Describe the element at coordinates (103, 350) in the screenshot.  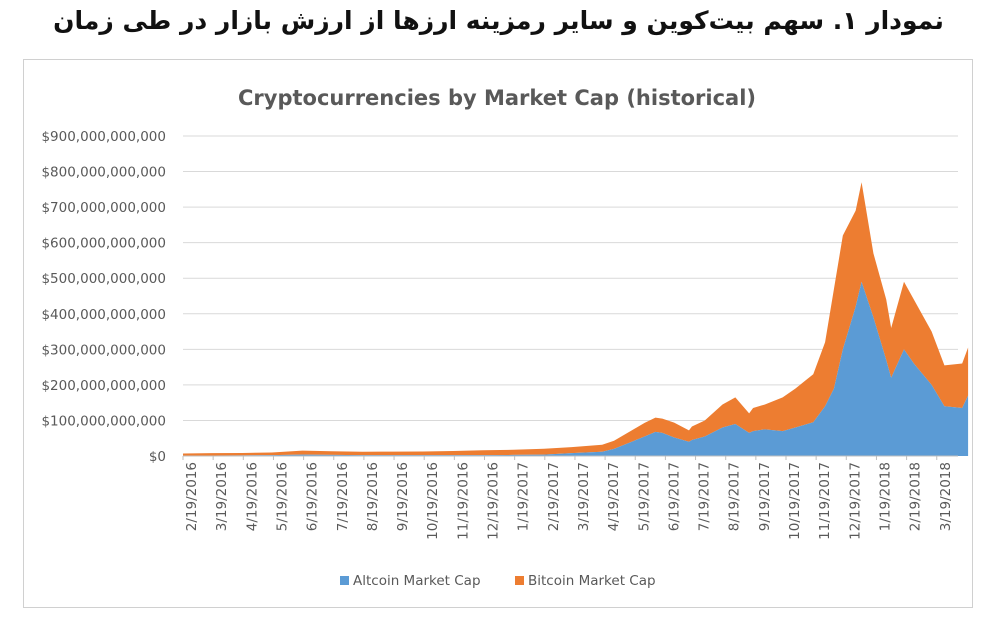
I see `y-tick-label: $300,000,000,000` at that location.